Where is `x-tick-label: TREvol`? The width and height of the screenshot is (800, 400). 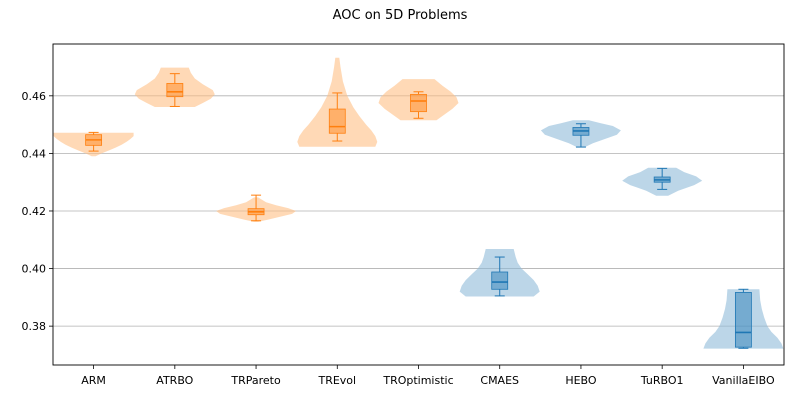 x-tick-label: TREvol is located at coordinates (336, 380).